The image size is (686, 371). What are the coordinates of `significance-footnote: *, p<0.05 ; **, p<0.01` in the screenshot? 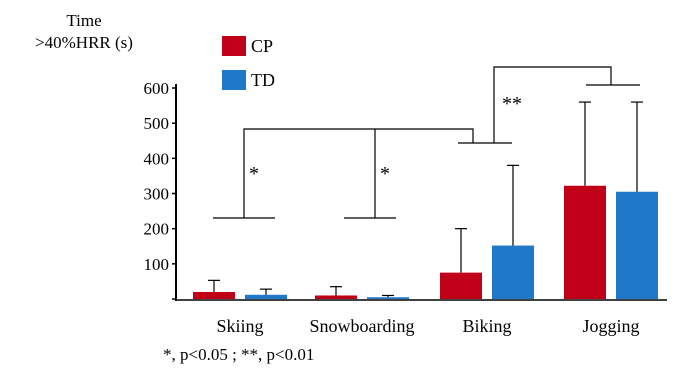 It's located at (239, 354).